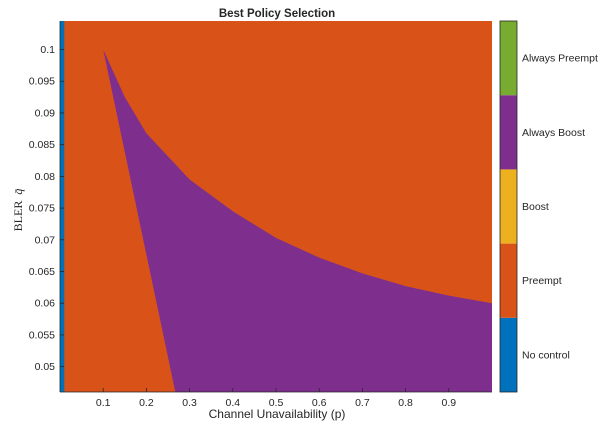 The width and height of the screenshot is (604, 428). What do you see at coordinates (362, 403) in the screenshot?
I see `x-tick-label: 0.7` at bounding box center [362, 403].